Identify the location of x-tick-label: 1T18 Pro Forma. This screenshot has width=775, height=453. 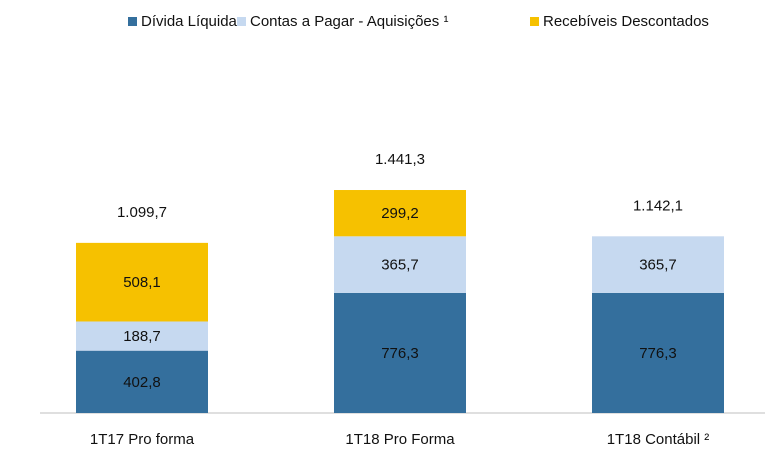
(400, 439).